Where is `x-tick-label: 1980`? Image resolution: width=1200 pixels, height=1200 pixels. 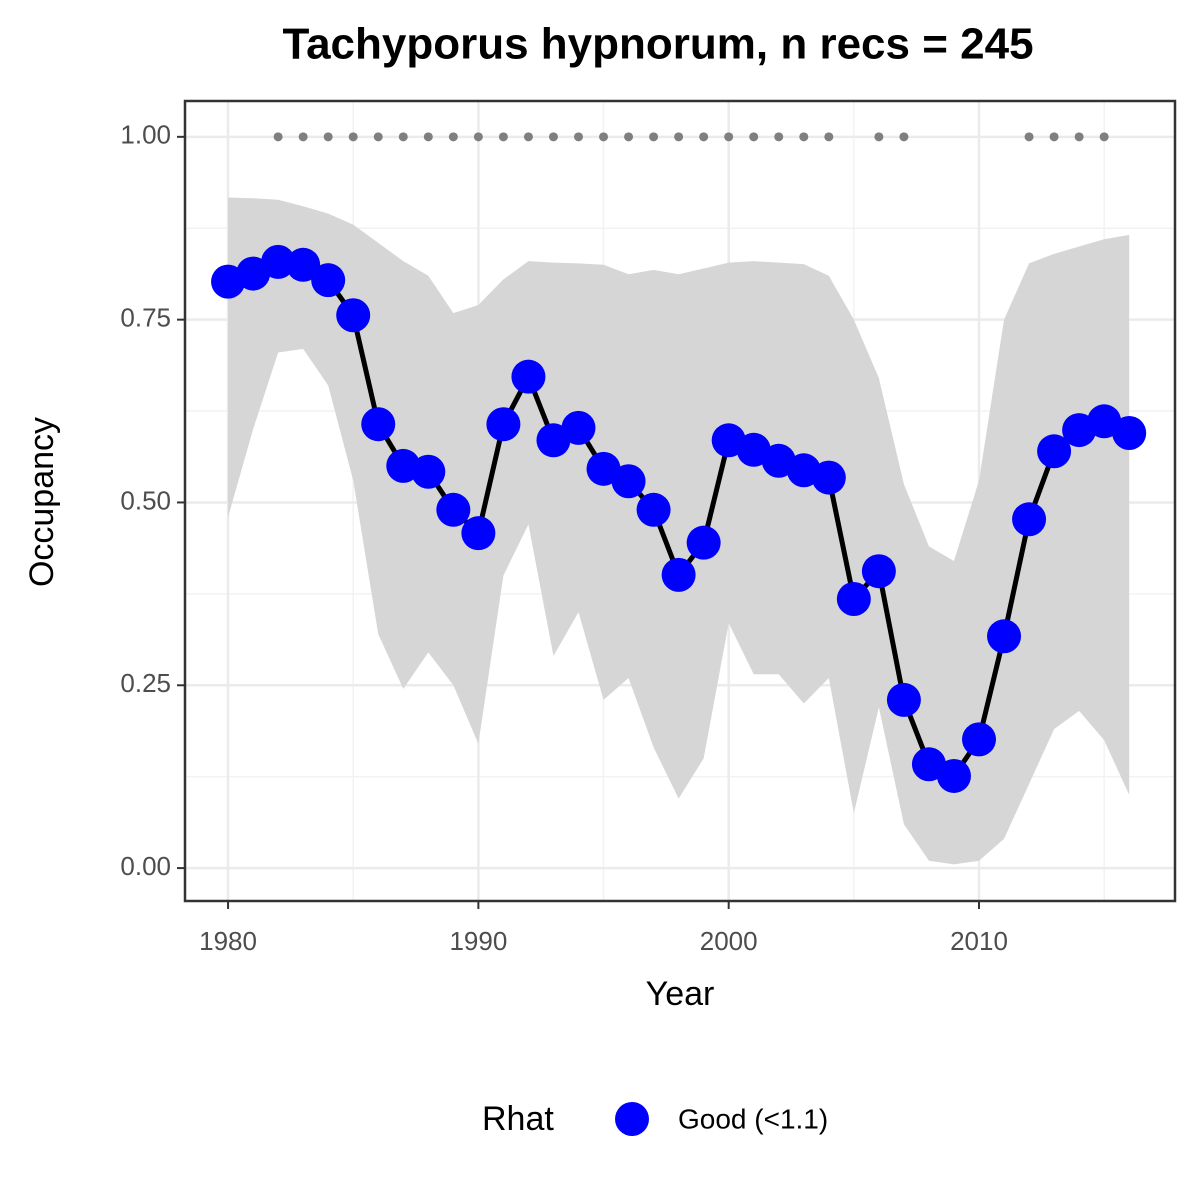 x-tick-label: 1980 is located at coordinates (228, 941).